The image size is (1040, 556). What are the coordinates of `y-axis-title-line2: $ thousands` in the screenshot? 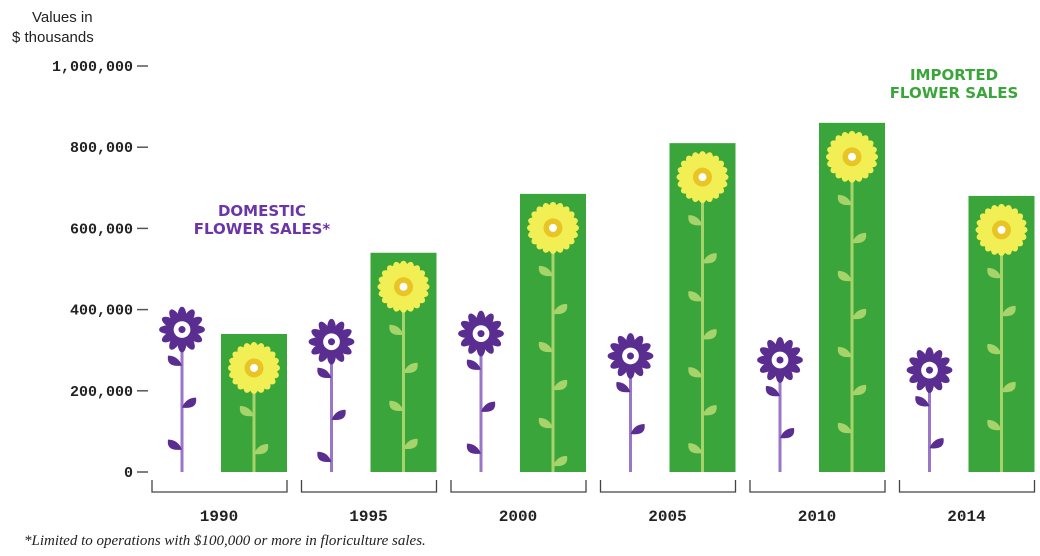 It's located at (53, 37).